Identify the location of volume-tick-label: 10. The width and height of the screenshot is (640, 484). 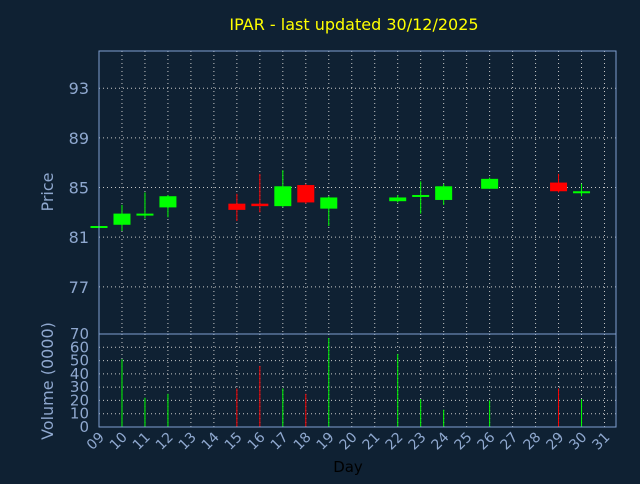
(79, 414).